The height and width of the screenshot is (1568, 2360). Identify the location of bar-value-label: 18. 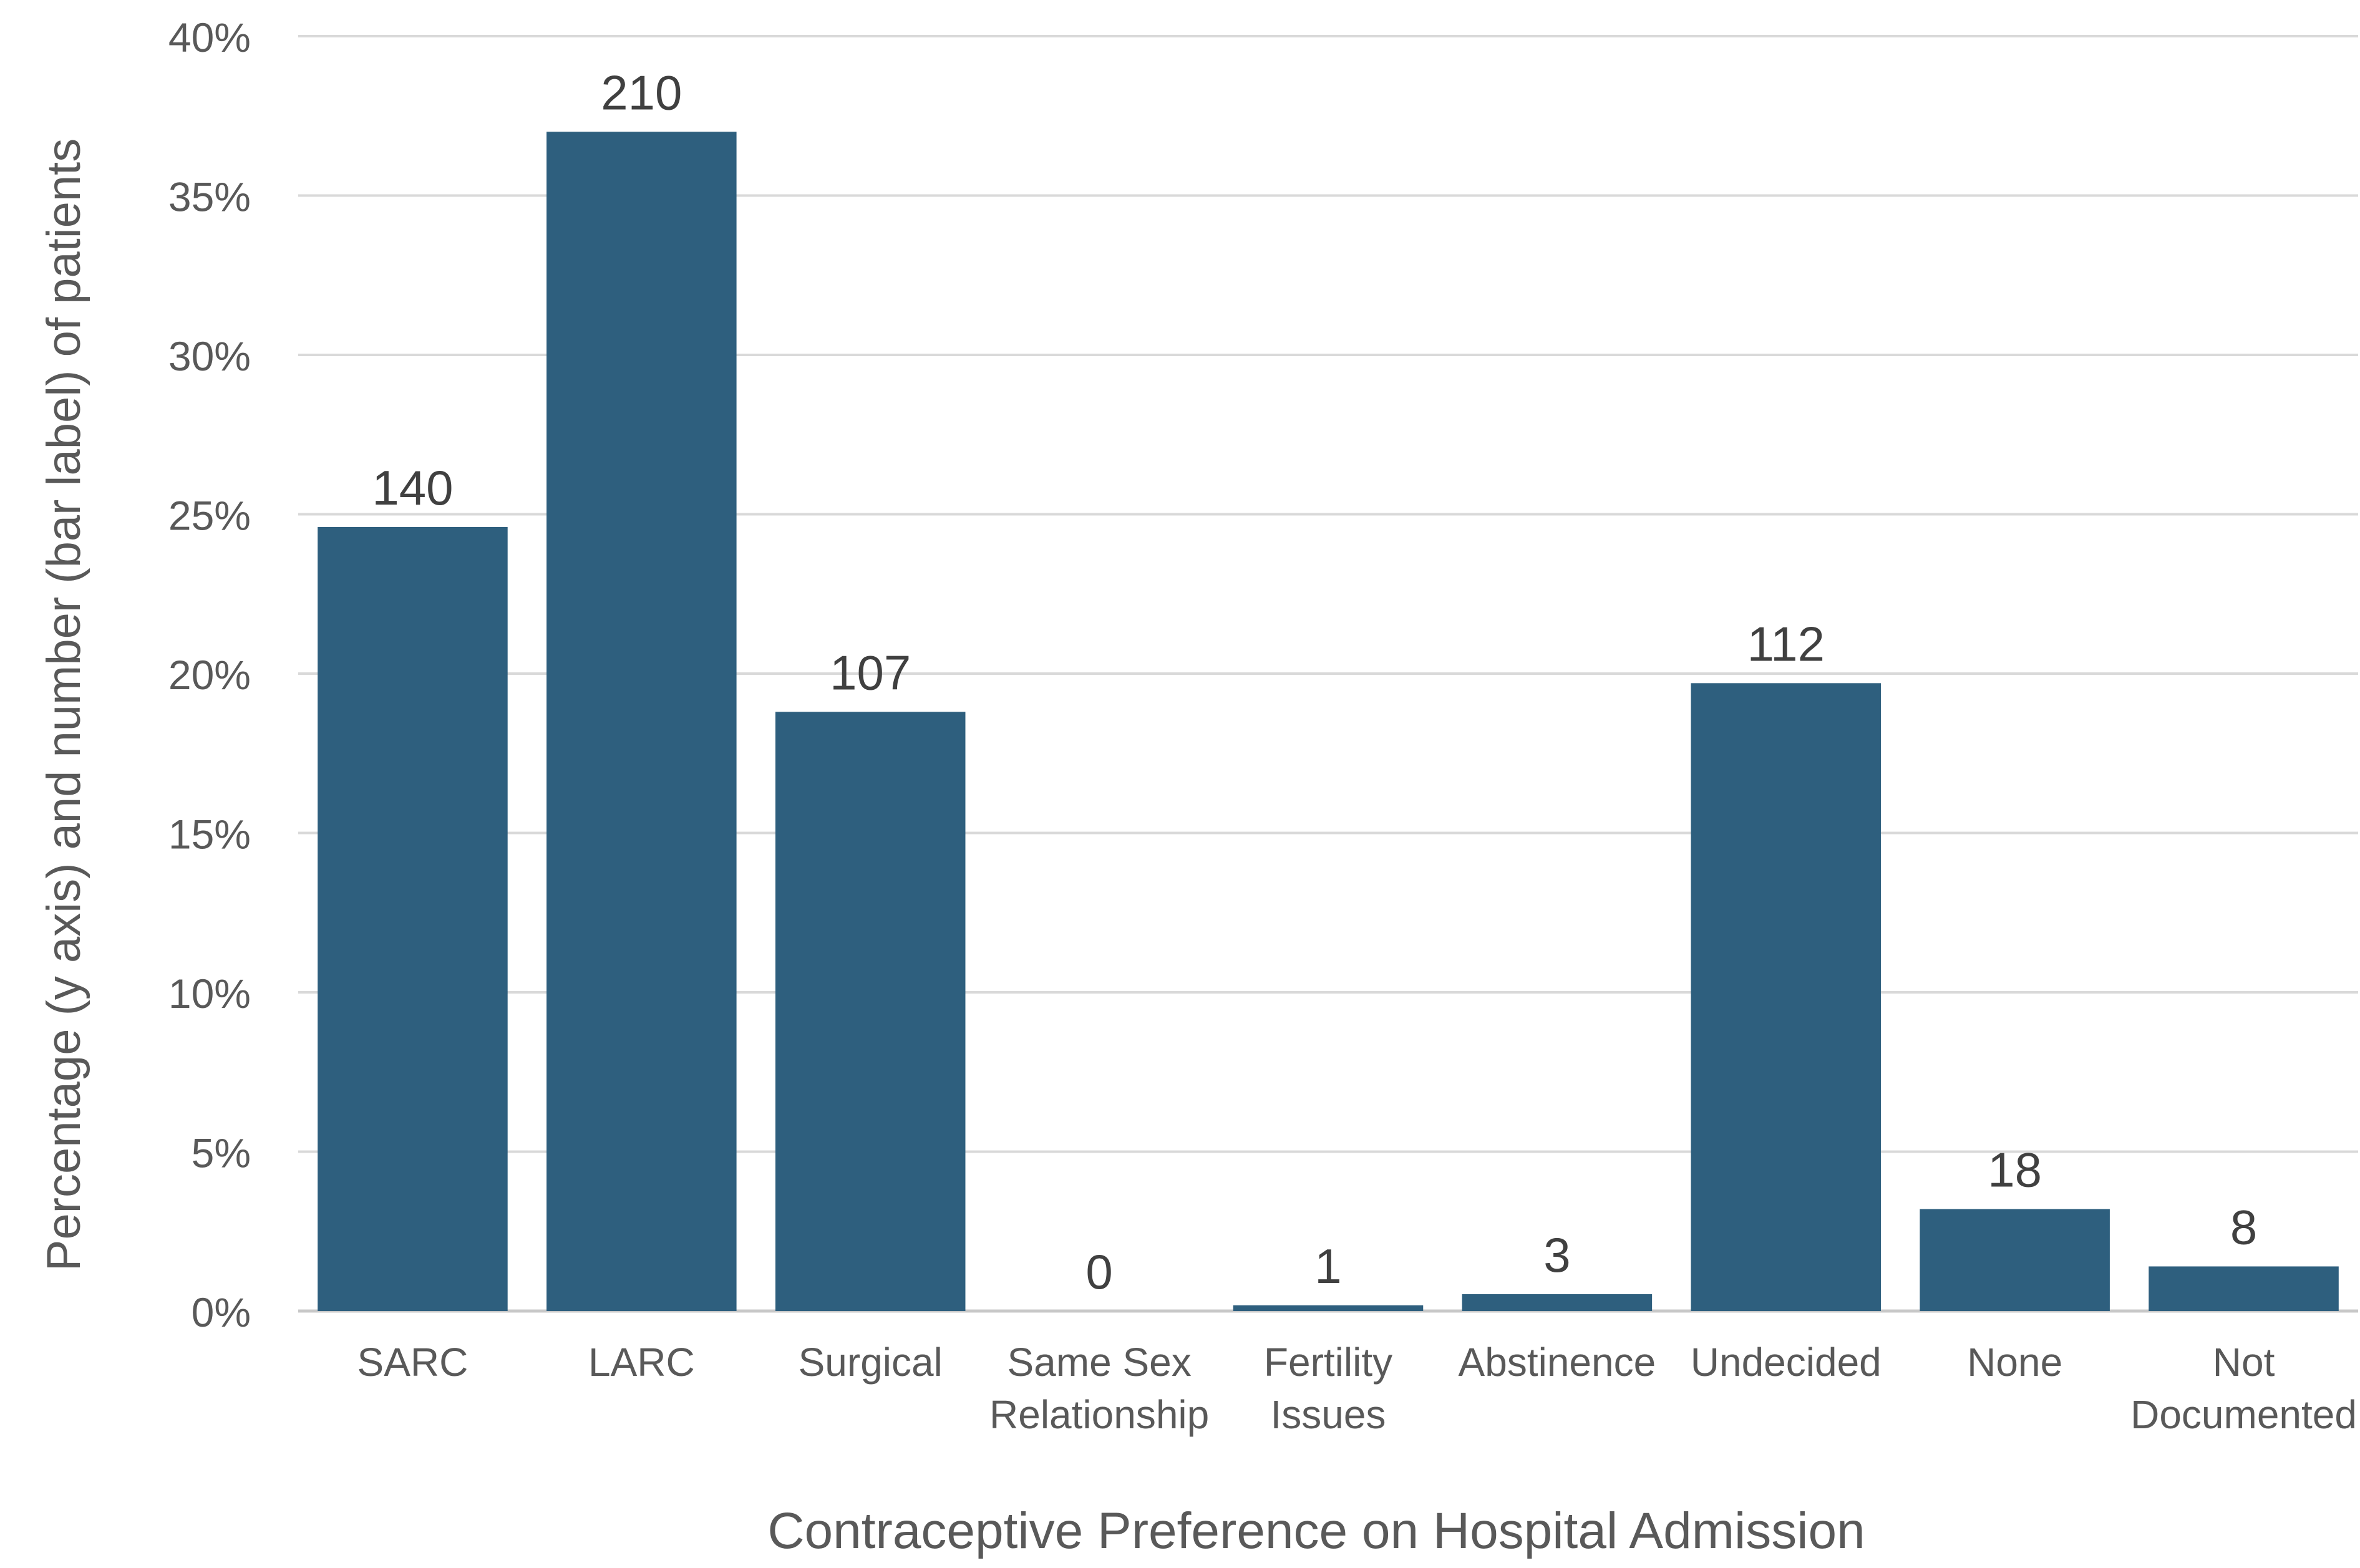
(2015, 1169).